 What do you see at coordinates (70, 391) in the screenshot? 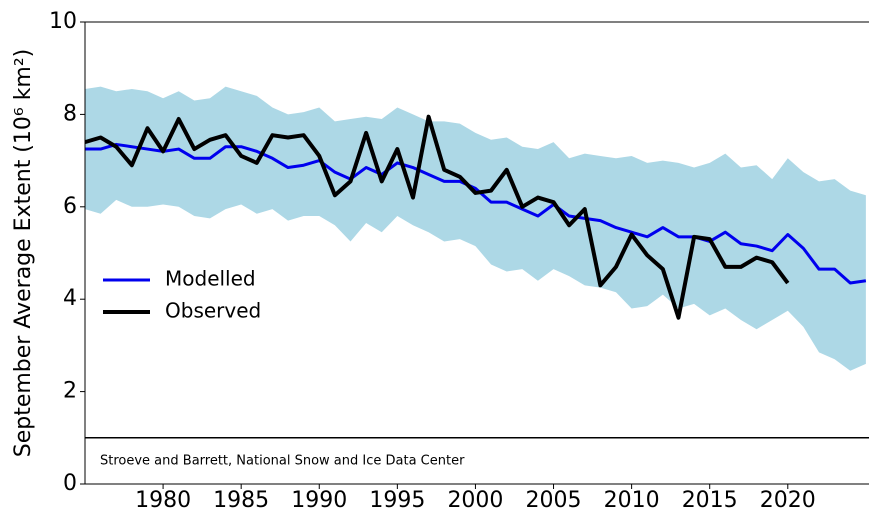
I see `y-tick-label: 2` at bounding box center [70, 391].